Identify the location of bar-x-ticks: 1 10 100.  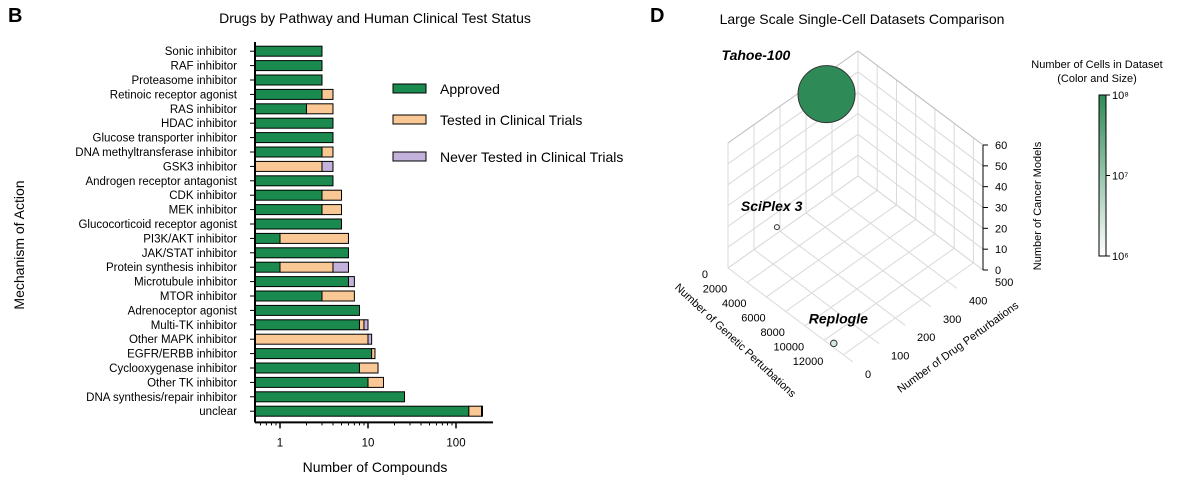
(362, 435).